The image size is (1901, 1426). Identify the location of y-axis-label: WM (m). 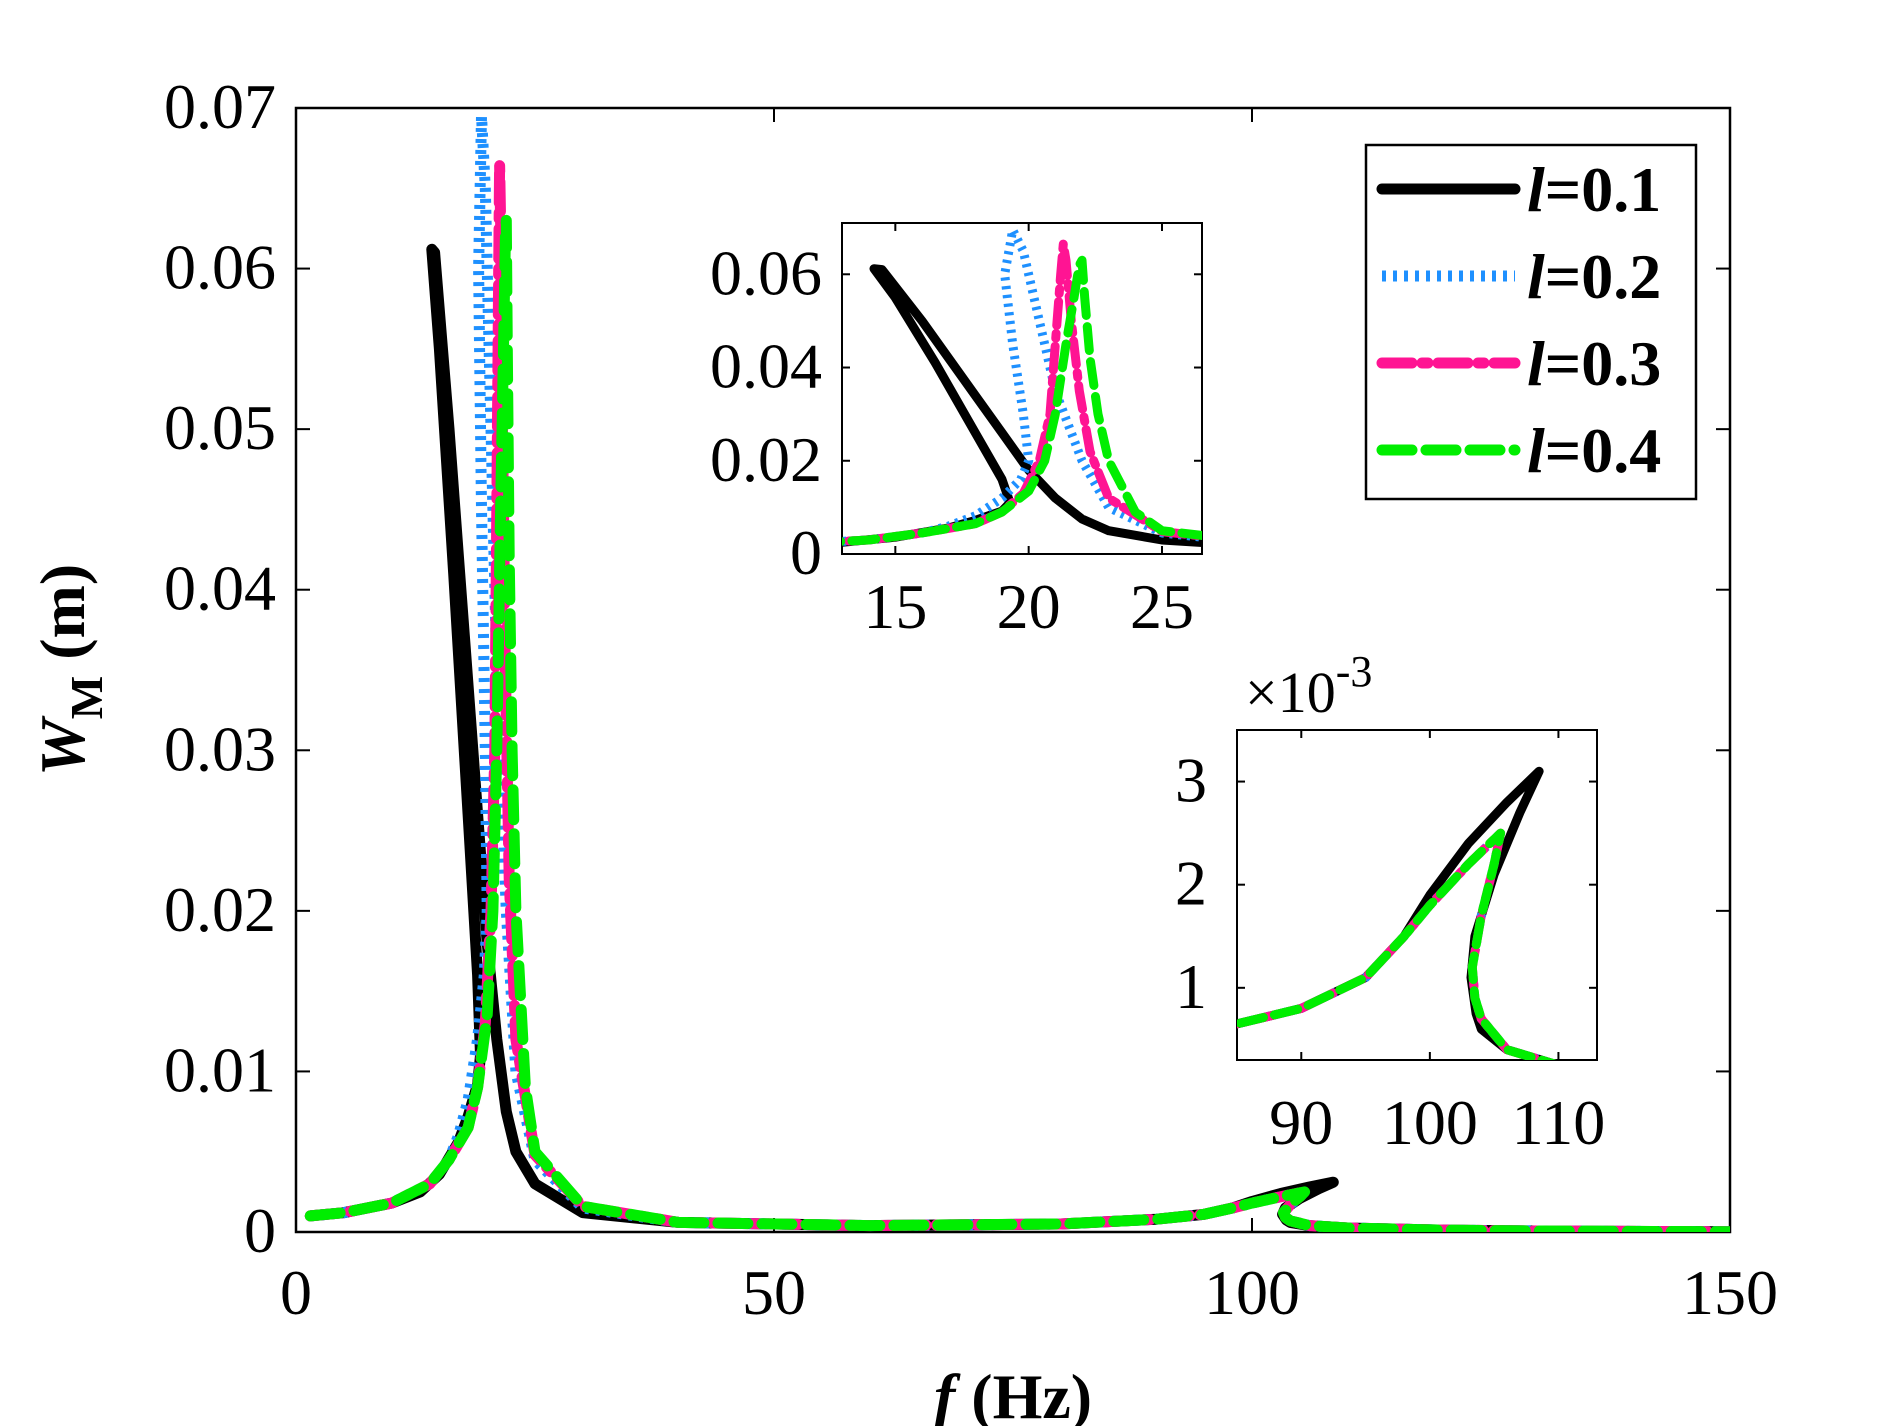
(69, 670).